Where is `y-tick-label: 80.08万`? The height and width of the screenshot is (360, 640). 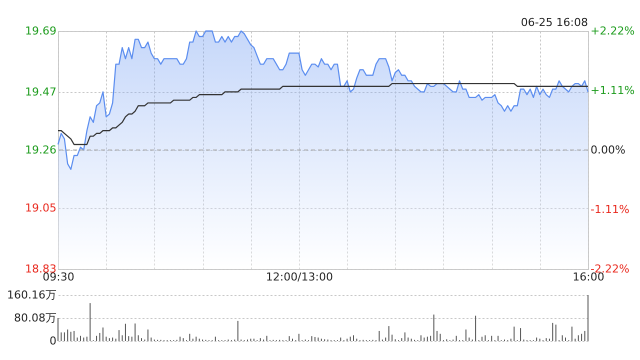 y-tick-label: 80.08万 is located at coordinates (35, 318).